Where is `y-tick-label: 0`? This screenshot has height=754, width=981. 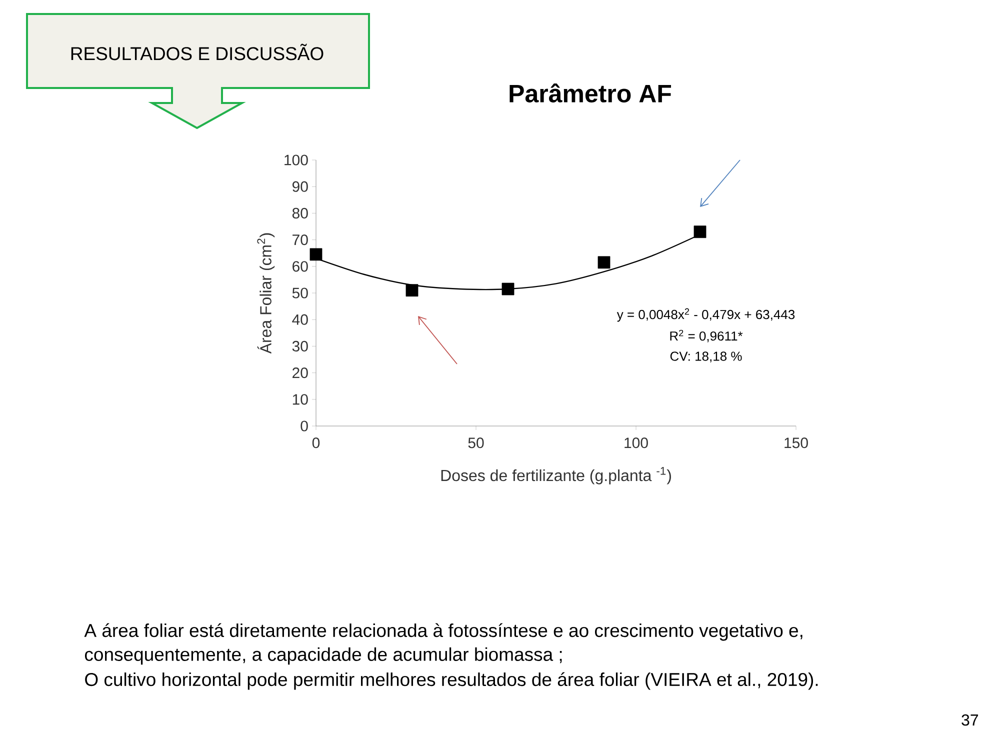
y-tick-label: 0 is located at coordinates (304, 426).